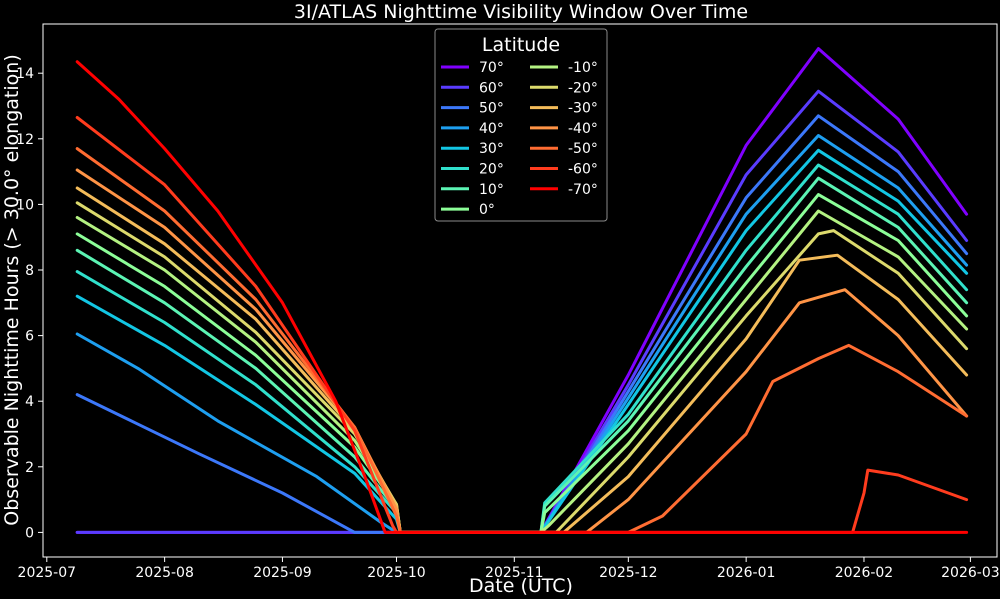  What do you see at coordinates (47, 573) in the screenshot?
I see `x-tick-label-0: 2025-07` at bounding box center [47, 573].